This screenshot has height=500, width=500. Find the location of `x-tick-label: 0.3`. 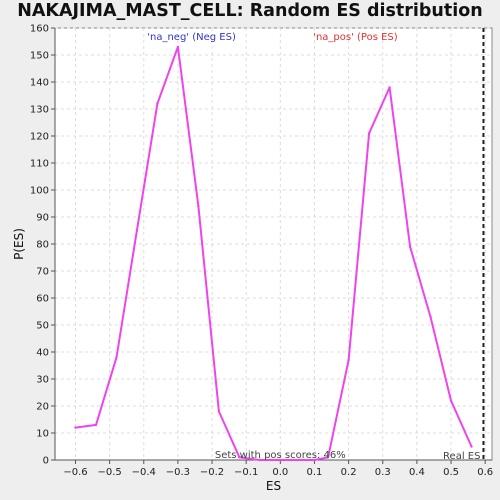

x-tick-label: 0.3 is located at coordinates (383, 472).